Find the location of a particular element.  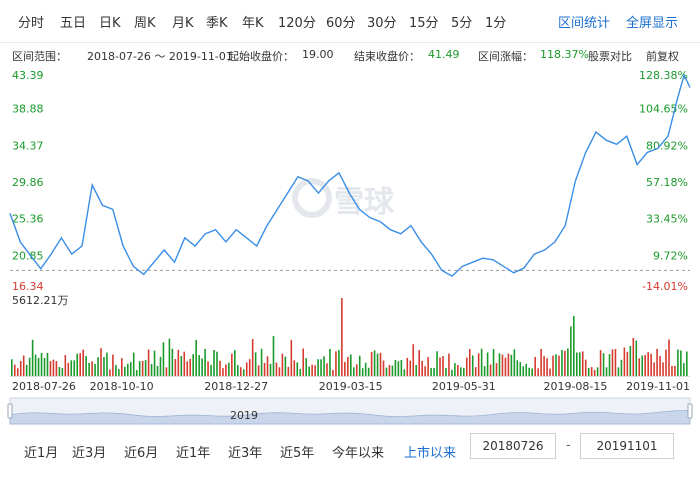

tab-120min: 120分 is located at coordinates (297, 23).